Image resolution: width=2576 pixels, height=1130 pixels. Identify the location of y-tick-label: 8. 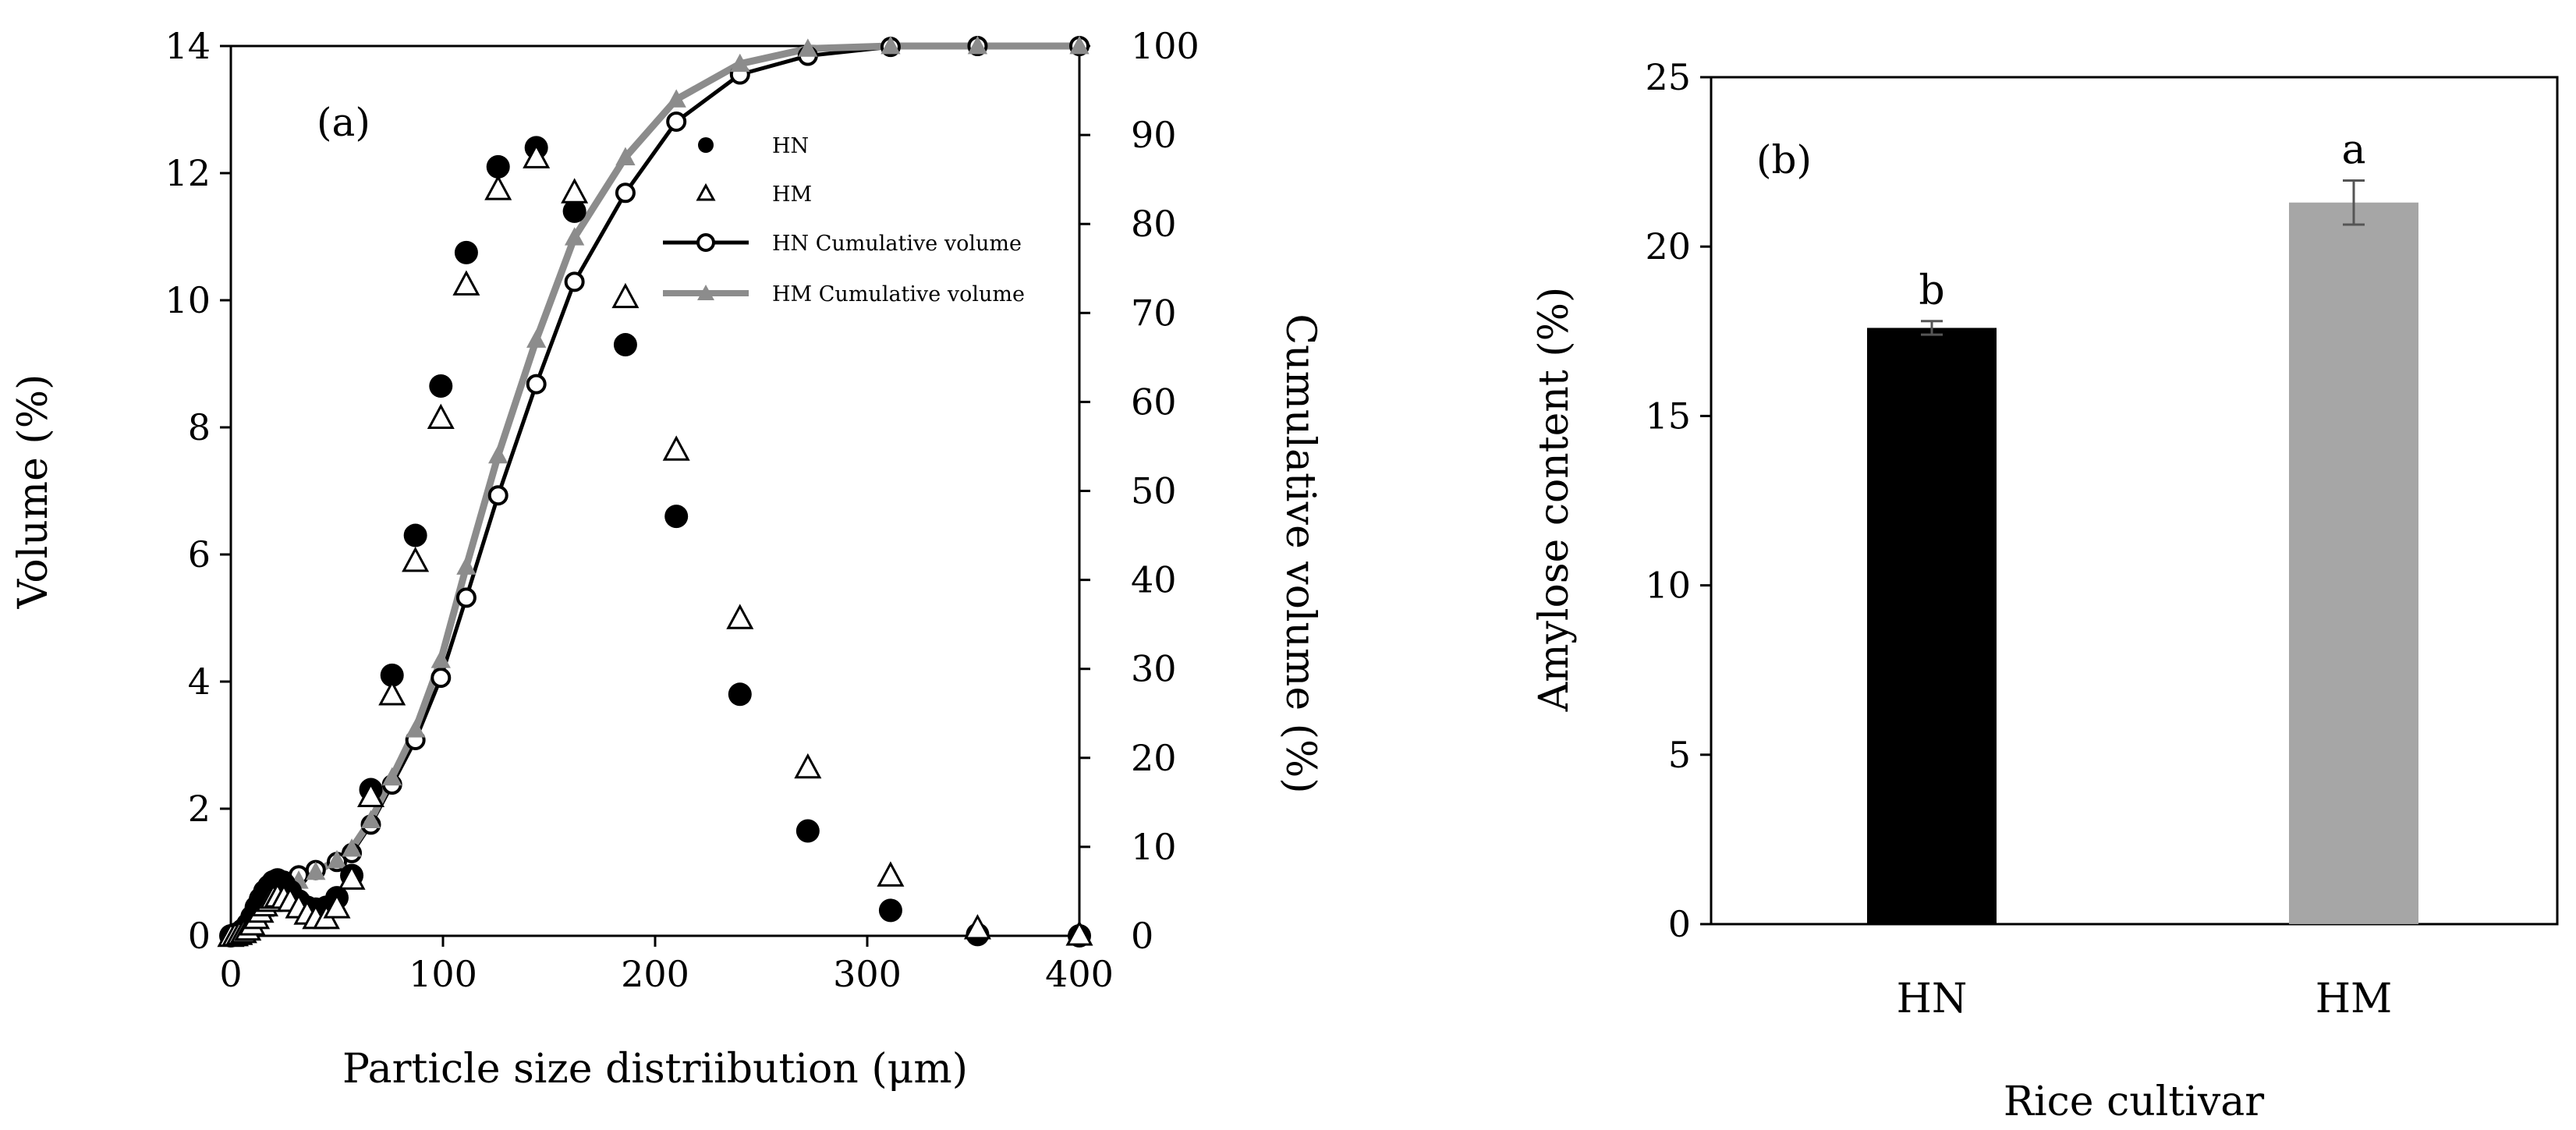
(199, 427).